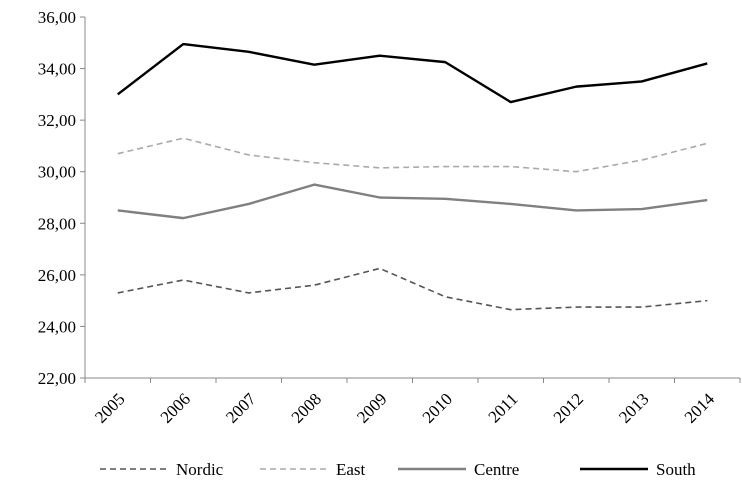  Describe the element at coordinates (306, 407) in the screenshot. I see `x-tick-label: 2008` at that location.